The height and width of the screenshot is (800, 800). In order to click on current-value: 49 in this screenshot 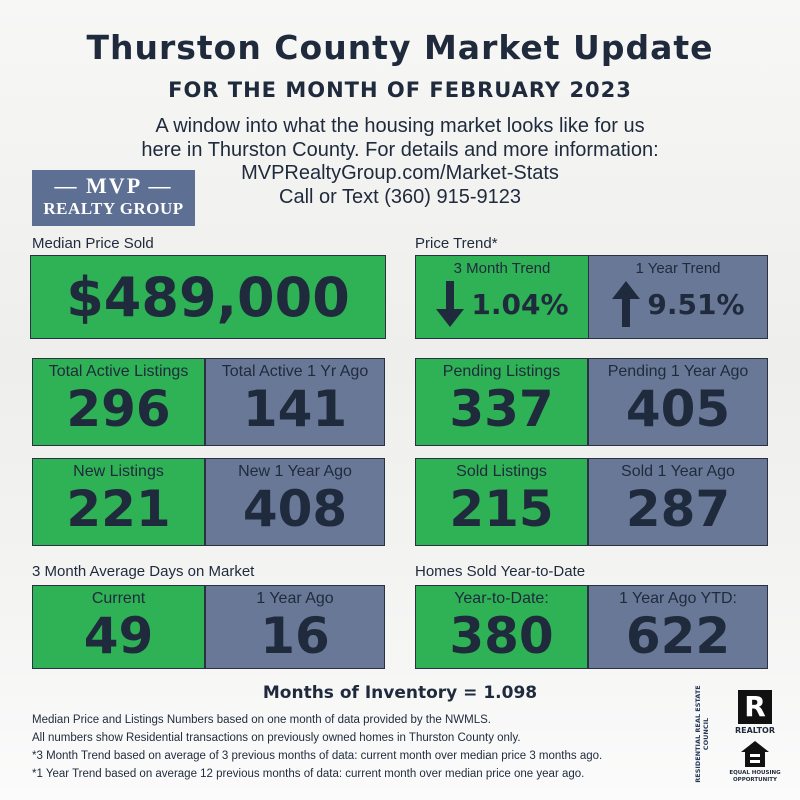, I will do `click(118, 636)`.